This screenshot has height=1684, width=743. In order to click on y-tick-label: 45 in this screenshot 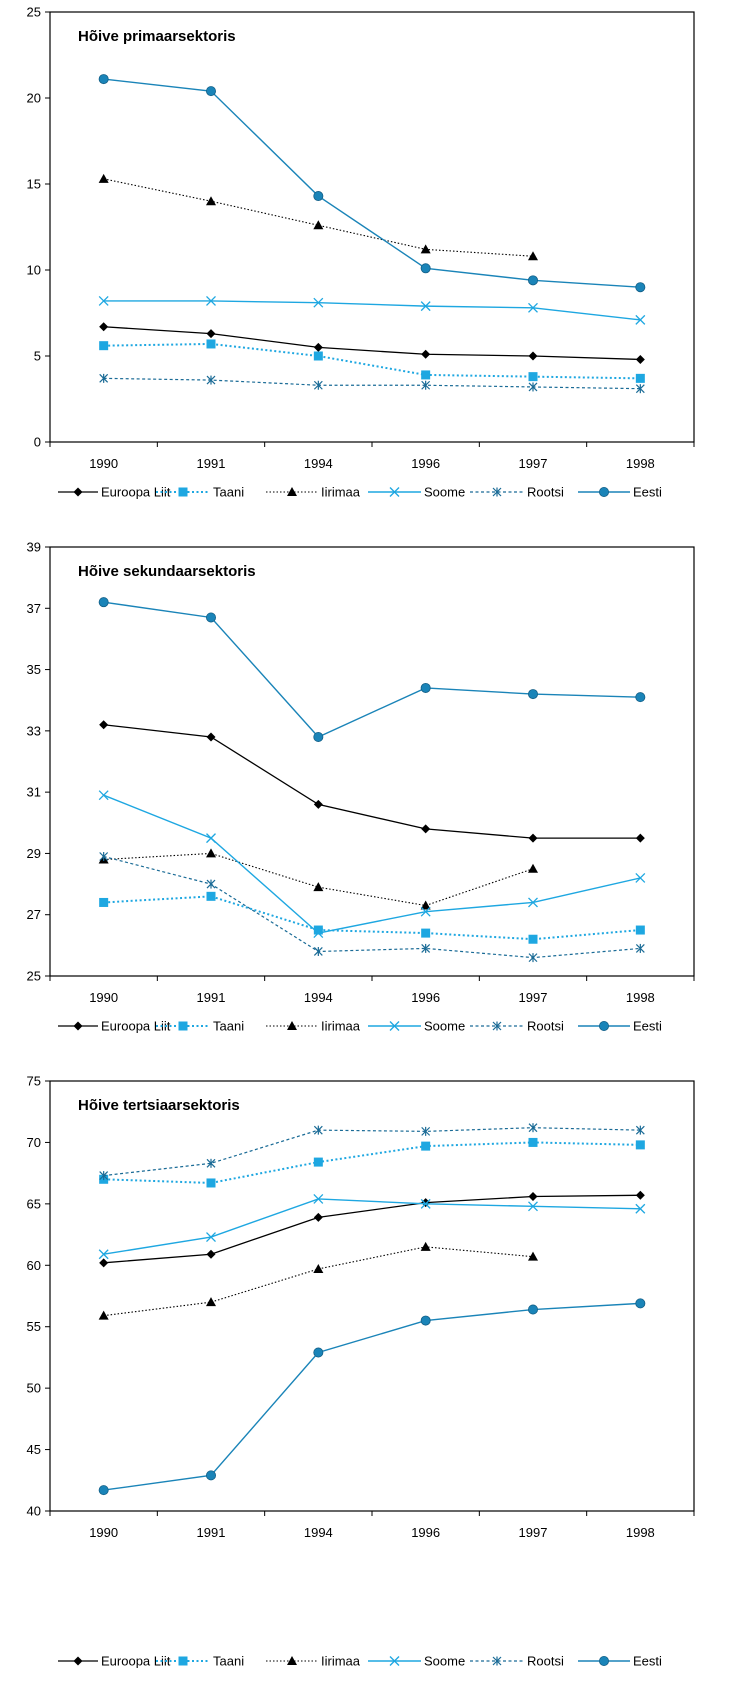, I will do `click(34, 1449)`.